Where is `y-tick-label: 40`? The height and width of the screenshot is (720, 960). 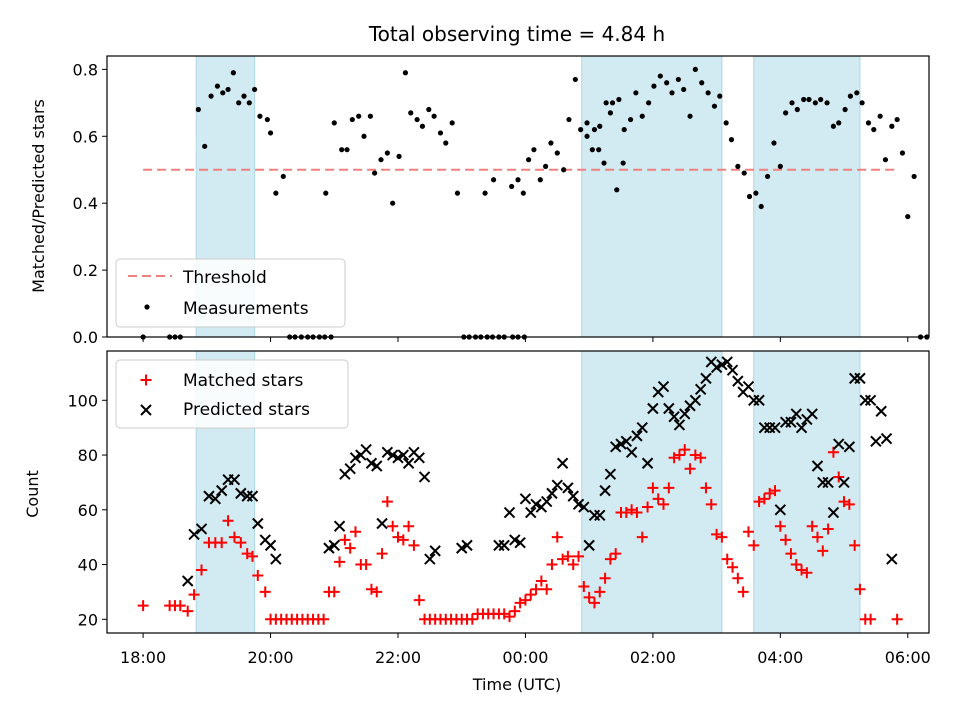 y-tick-label: 40 is located at coordinates (88, 565).